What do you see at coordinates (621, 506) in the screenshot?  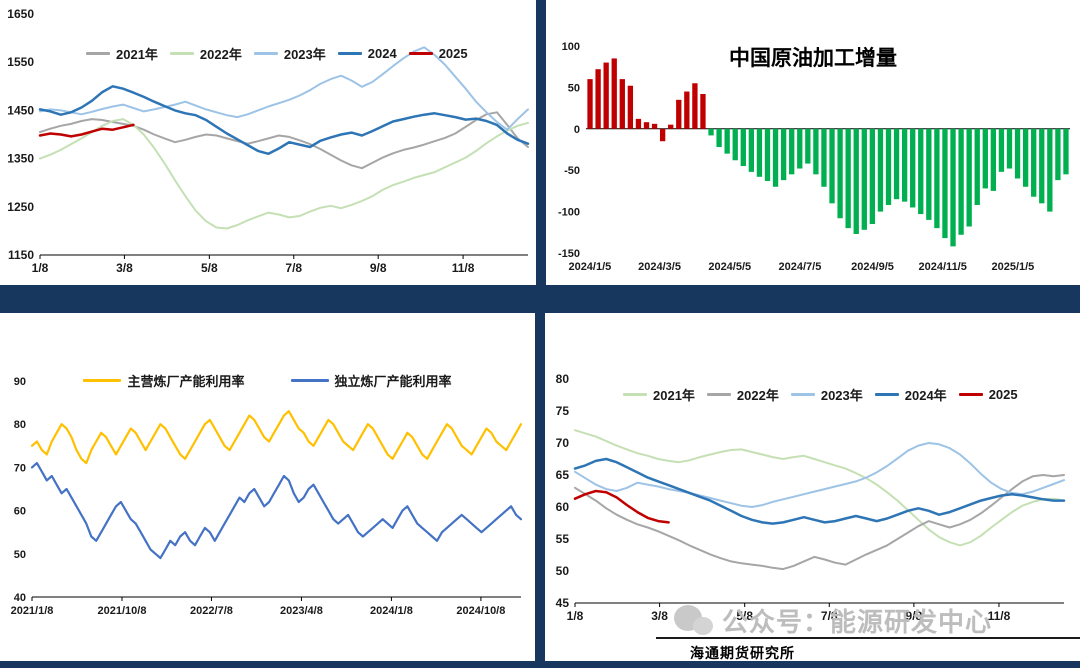 I see `line-series-2025` at bounding box center [621, 506].